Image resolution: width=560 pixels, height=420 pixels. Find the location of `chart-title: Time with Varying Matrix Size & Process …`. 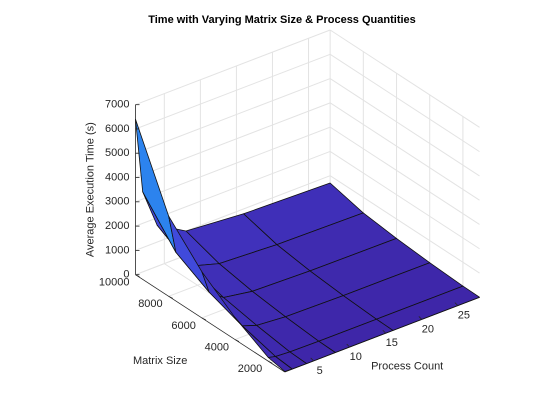

chart-title: Time with Varying Matrix Size & Process … is located at coordinates (282, 20).